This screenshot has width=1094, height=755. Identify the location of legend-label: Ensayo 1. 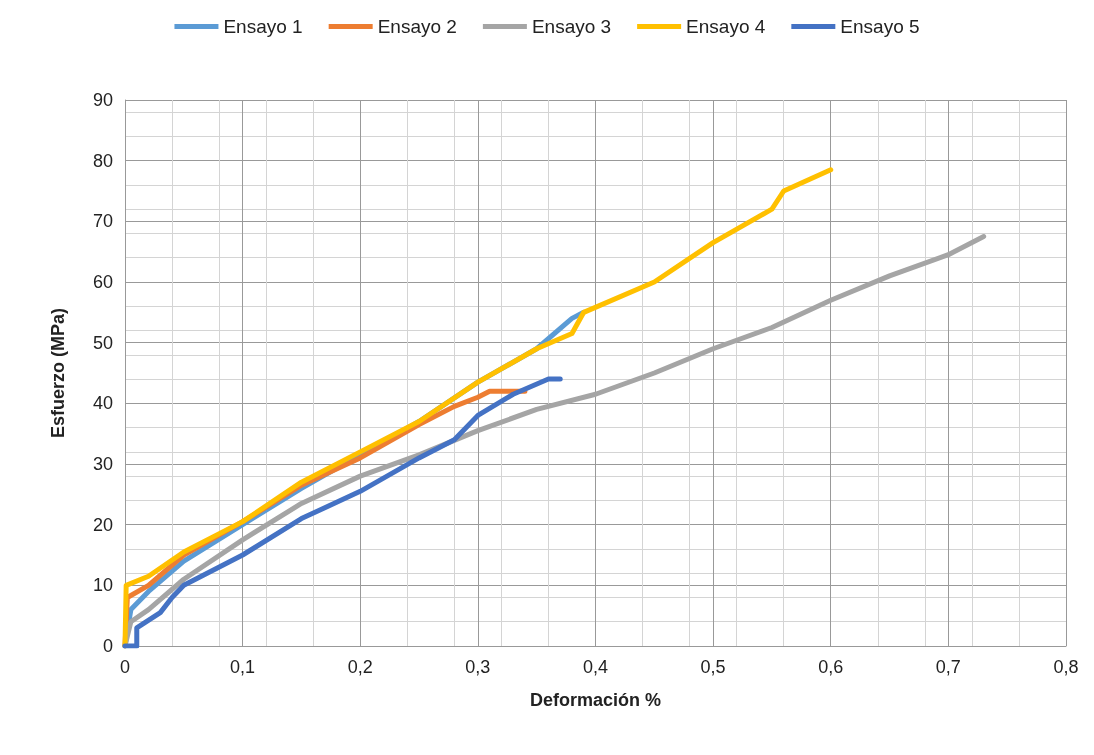
(263, 26).